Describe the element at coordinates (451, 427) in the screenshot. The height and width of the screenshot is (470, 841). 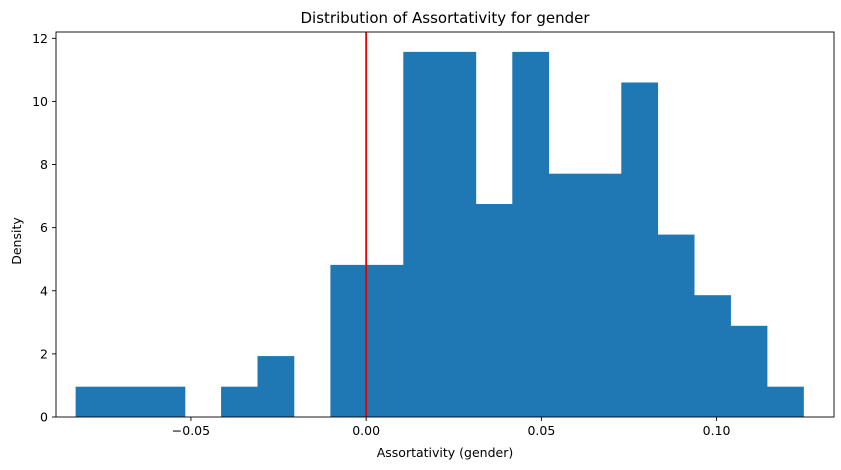
I see `x-axis-ticks: −0.05 0.00 0.05 0.10` at that location.